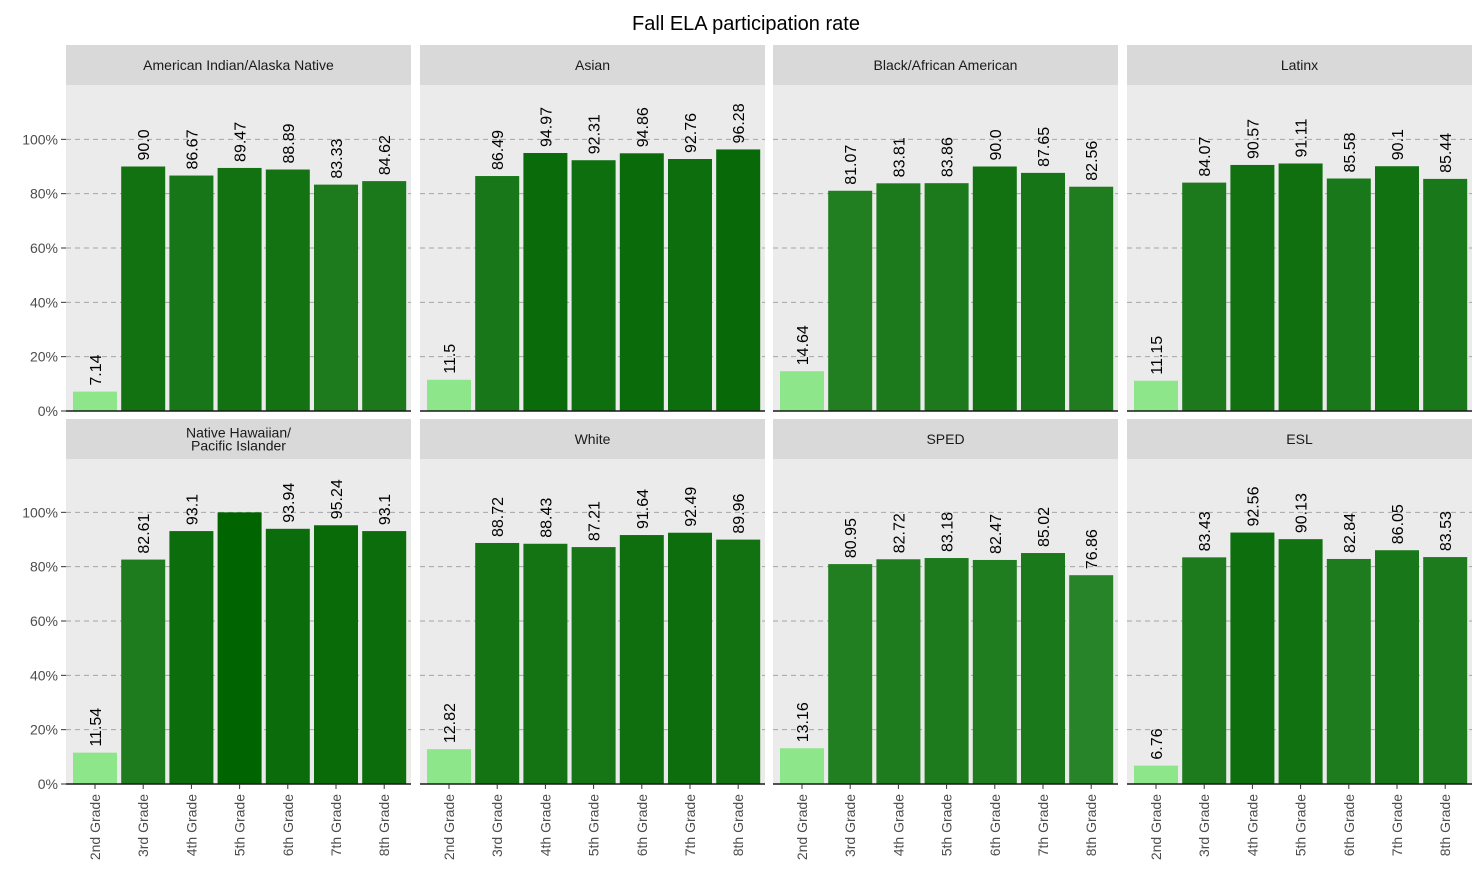  Describe the element at coordinates (899, 533) in the screenshot. I see `data-label: 82.72` at that location.